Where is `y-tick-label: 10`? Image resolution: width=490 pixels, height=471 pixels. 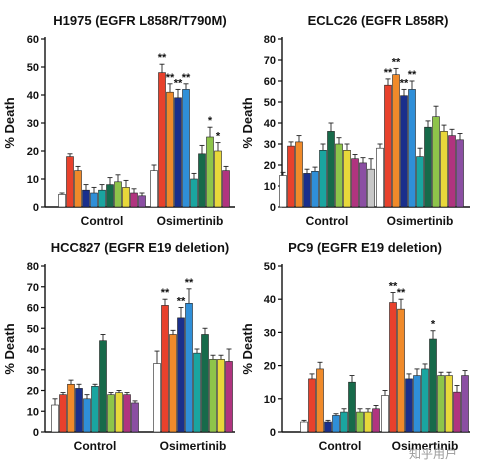
y-tick-label: 10 is located at coordinates (270, 187).